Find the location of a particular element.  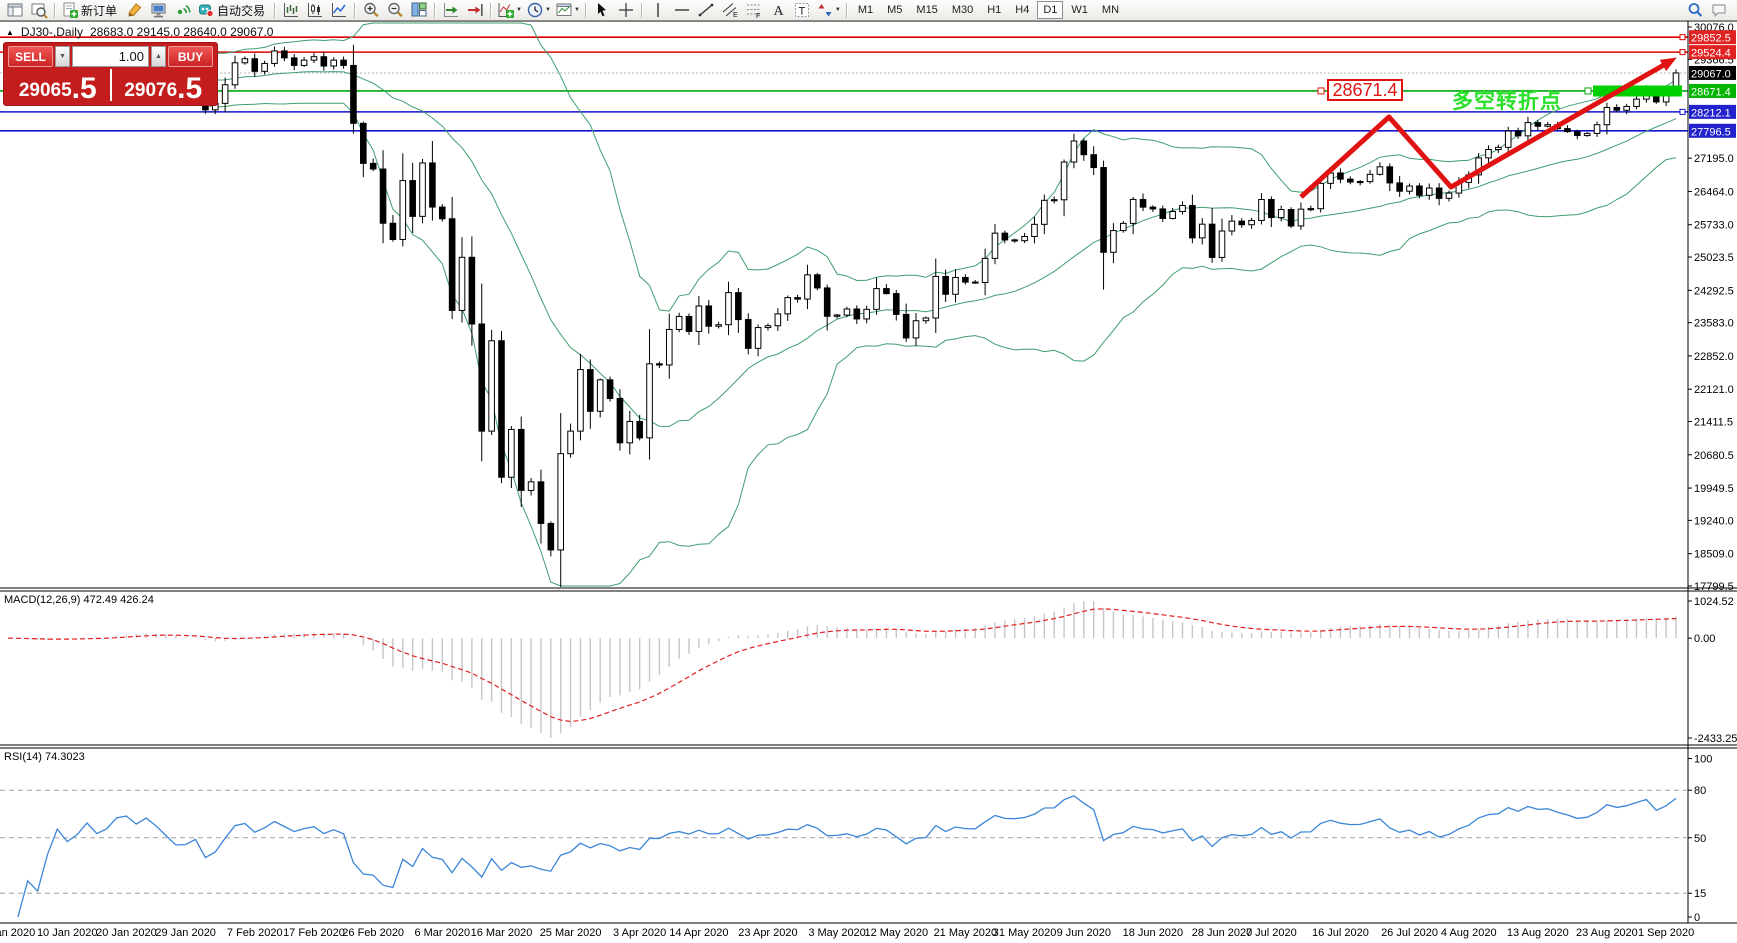

indicators-button: ▼ is located at coordinates (509, 10).